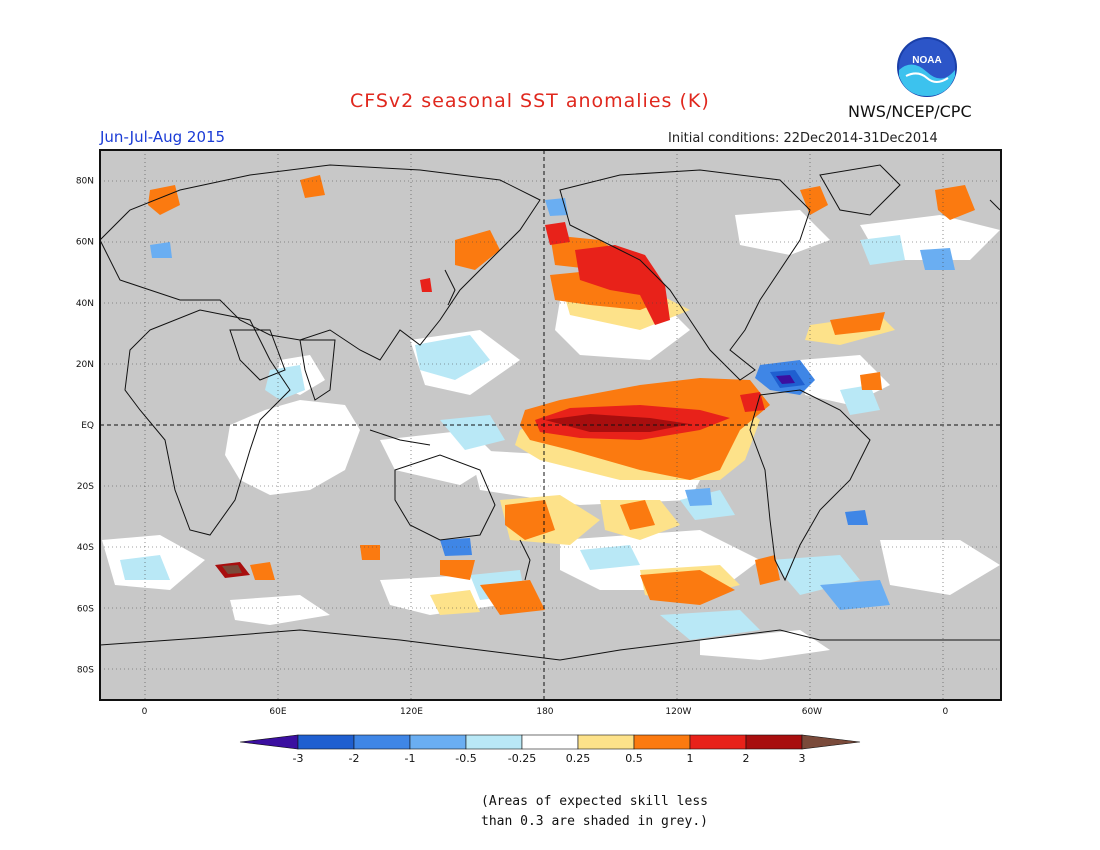  I want to click on longitude-label: 60W, so click(812, 712).